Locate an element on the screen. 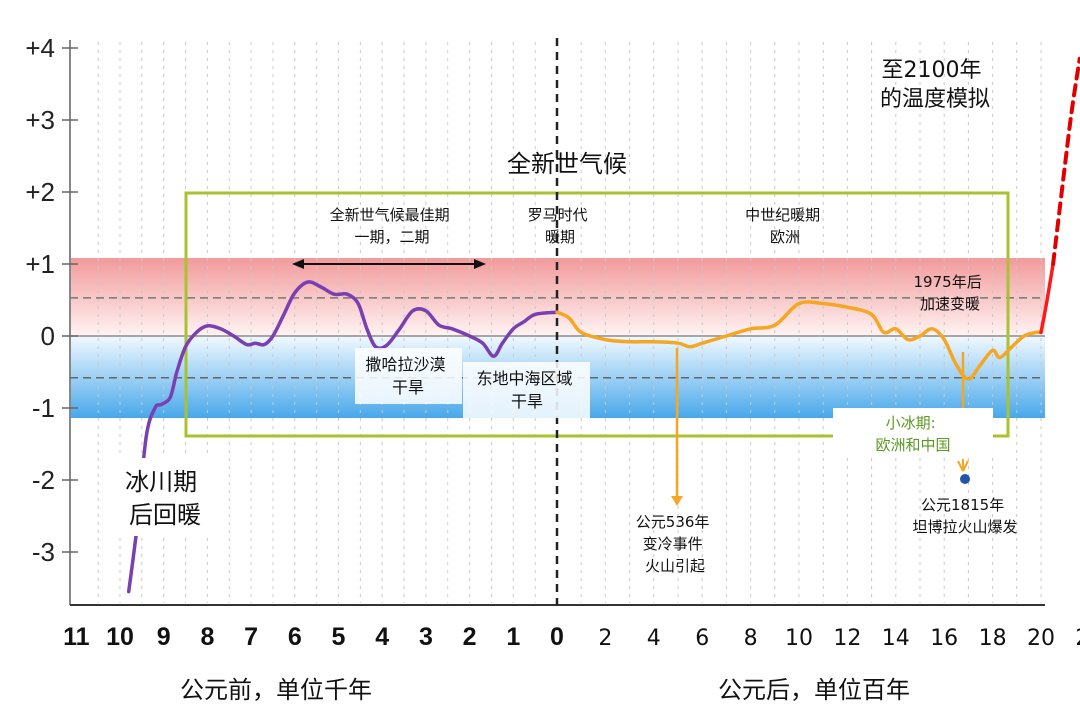  x-tick-label-bc: 9 is located at coordinates (164, 637).